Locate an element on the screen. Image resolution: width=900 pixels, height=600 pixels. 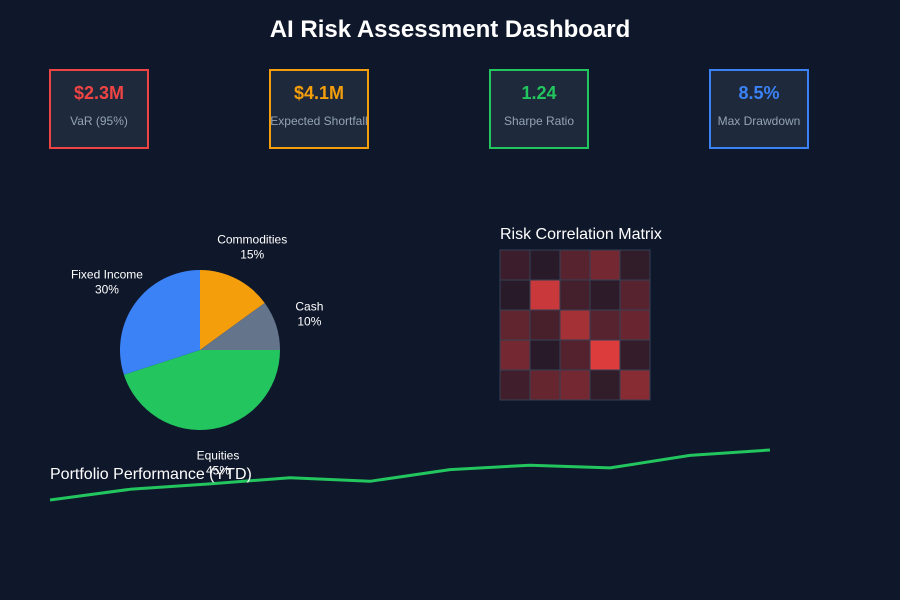
correlation-matrix-title: Risk Correlation Matrix is located at coordinates (581, 234).